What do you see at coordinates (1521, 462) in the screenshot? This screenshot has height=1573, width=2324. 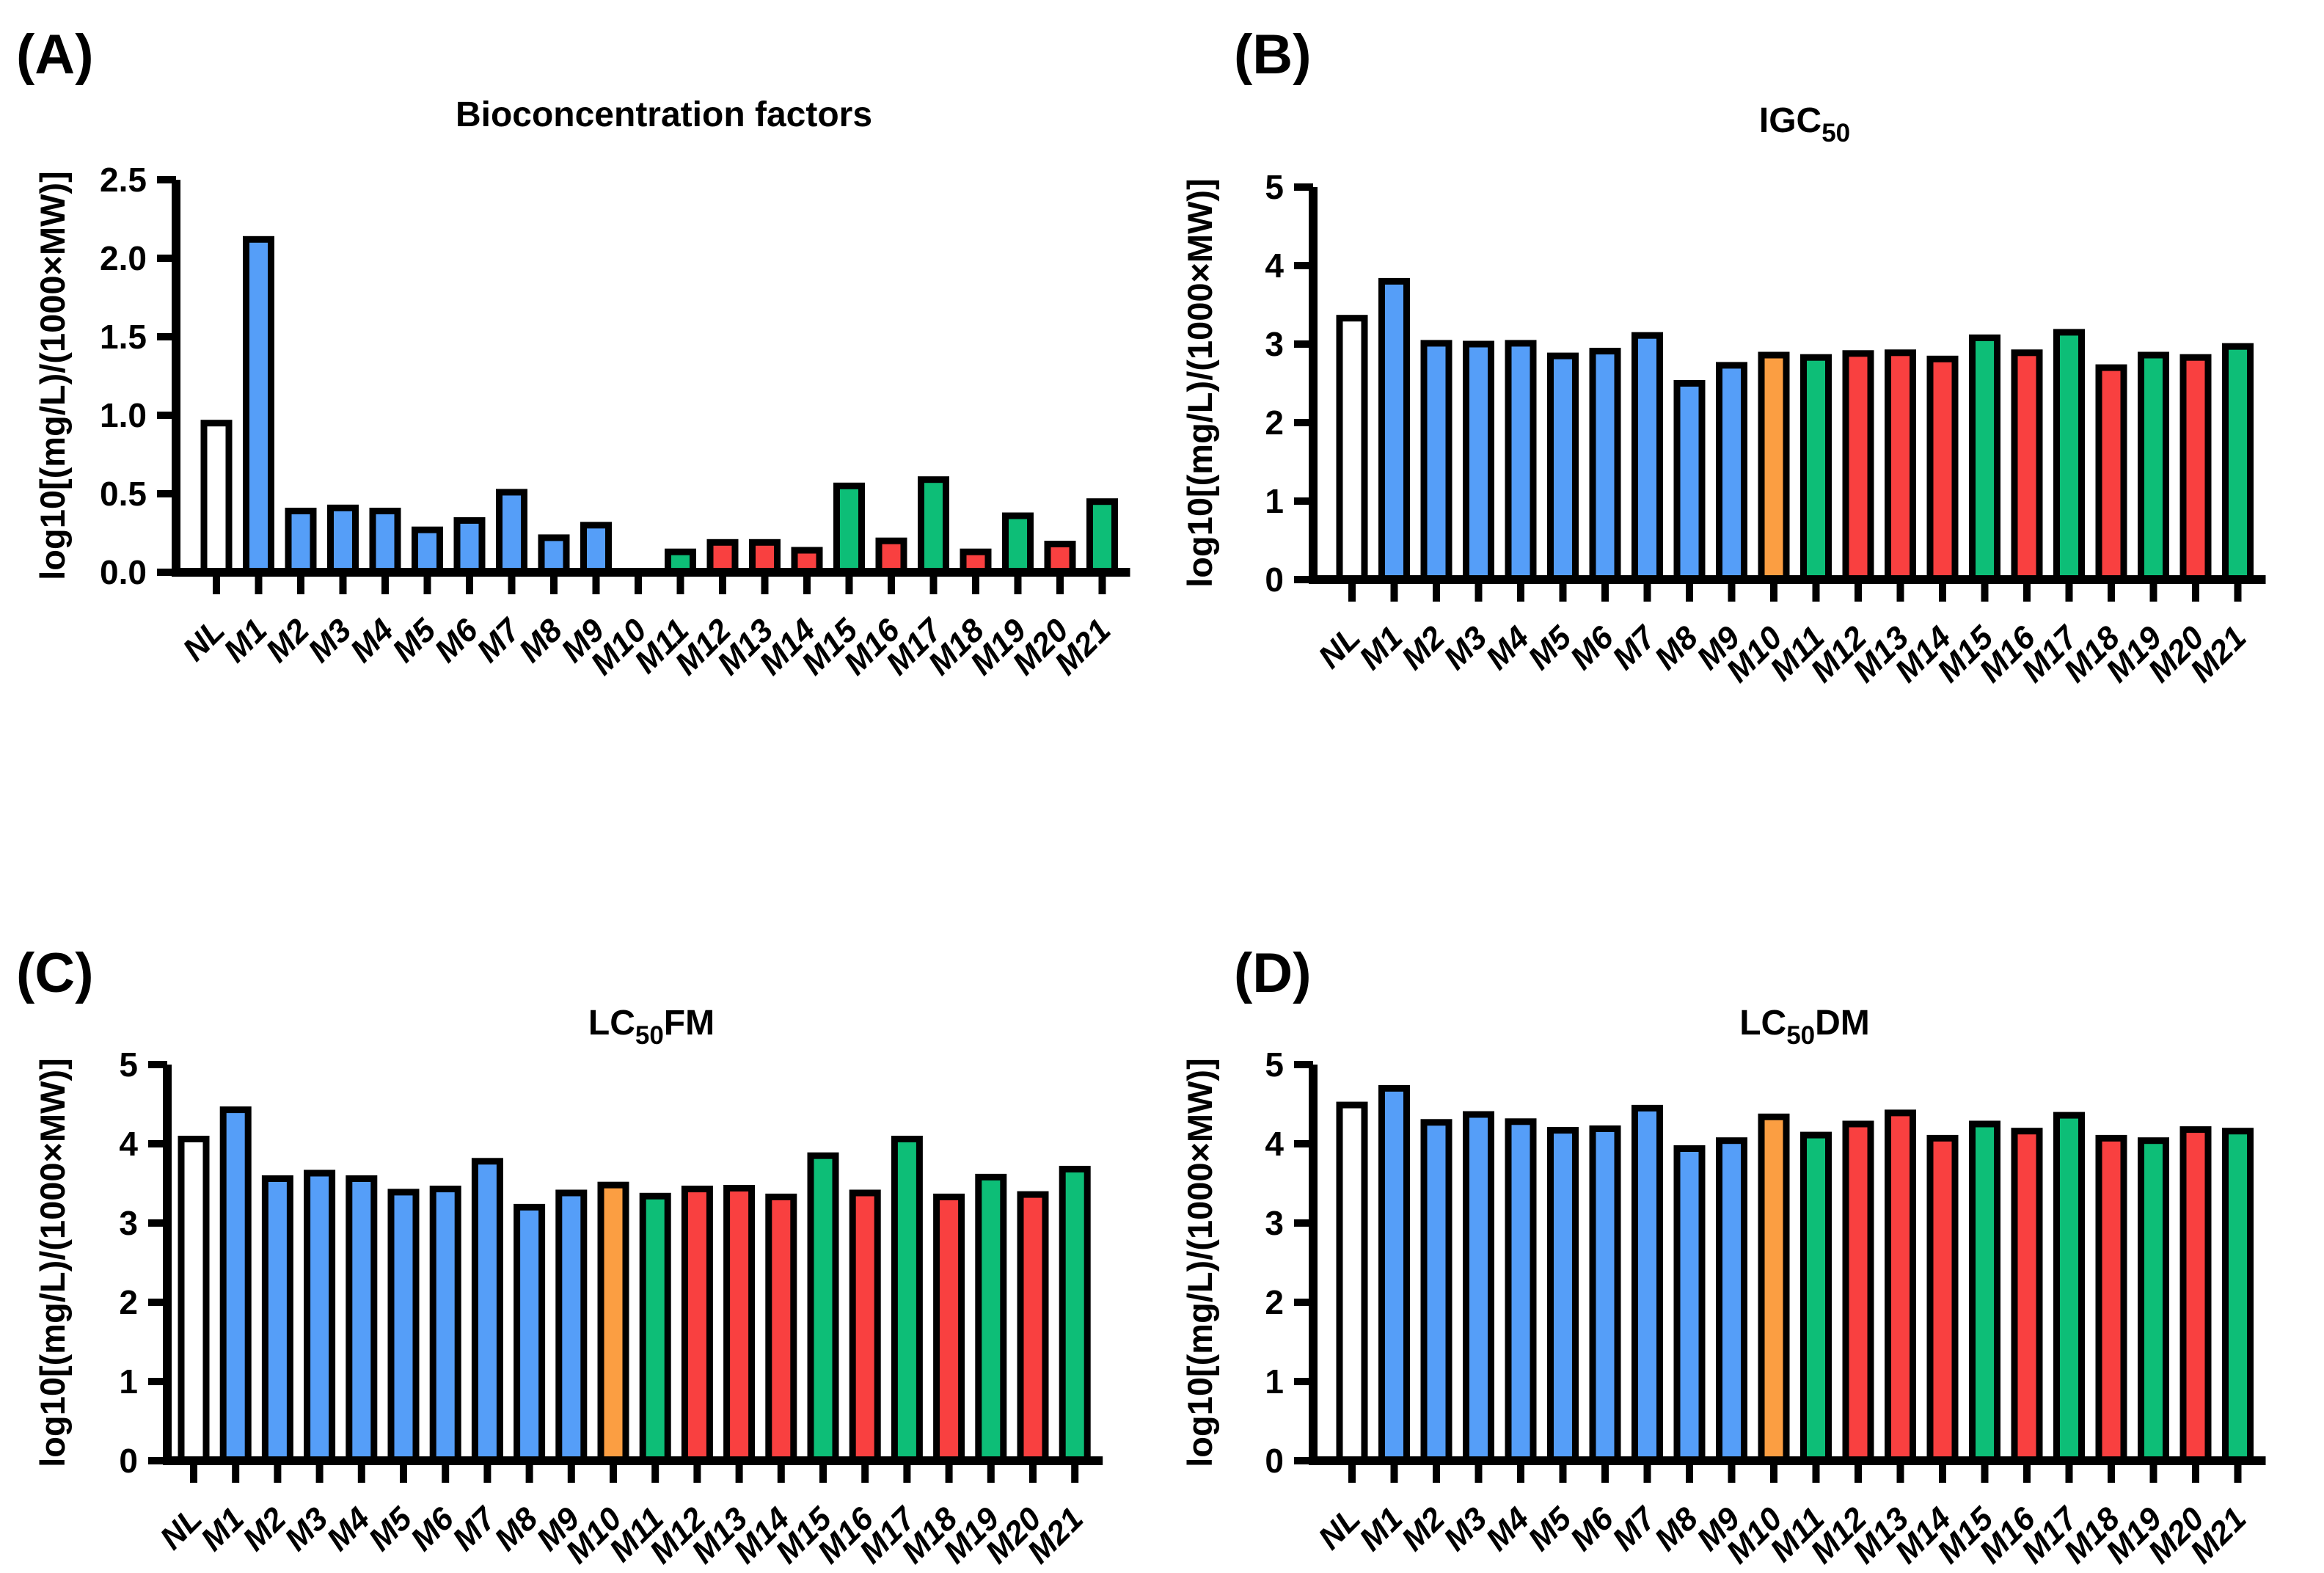 I see `bar-b-m4` at bounding box center [1521, 462].